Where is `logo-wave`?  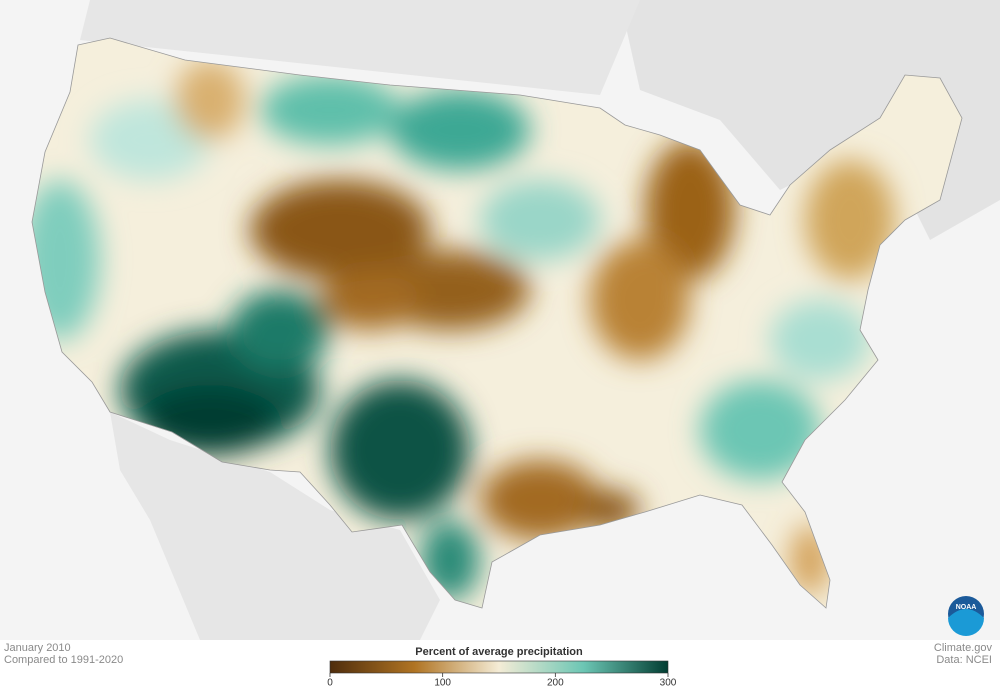
logo-wave is located at coordinates (966, 622).